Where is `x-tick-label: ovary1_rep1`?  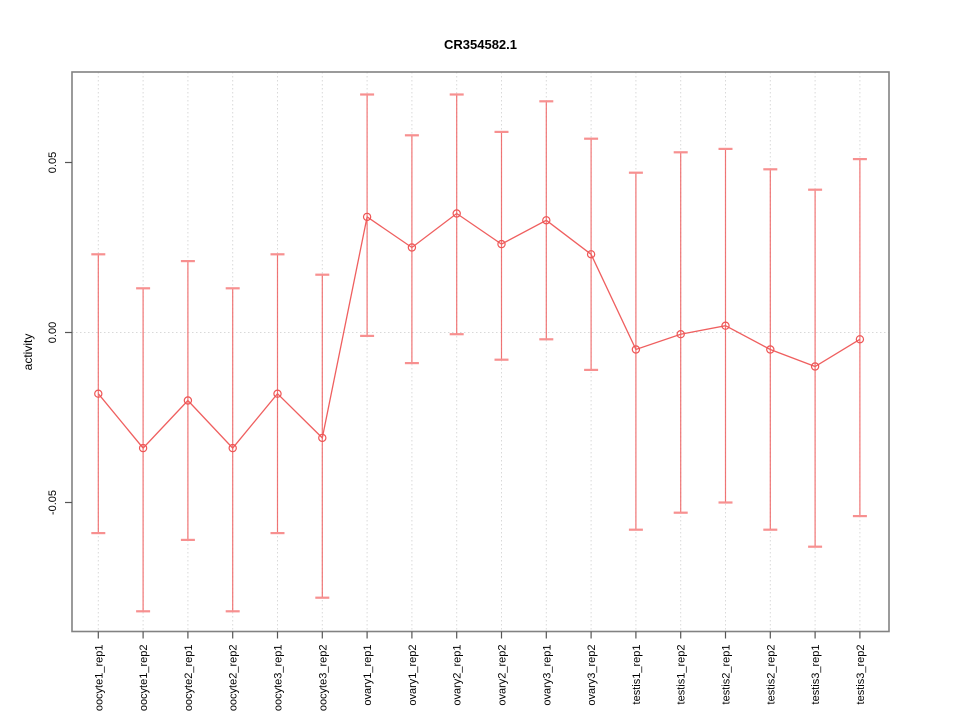 x-tick-label: ovary1_rep1 is located at coordinates (368, 675).